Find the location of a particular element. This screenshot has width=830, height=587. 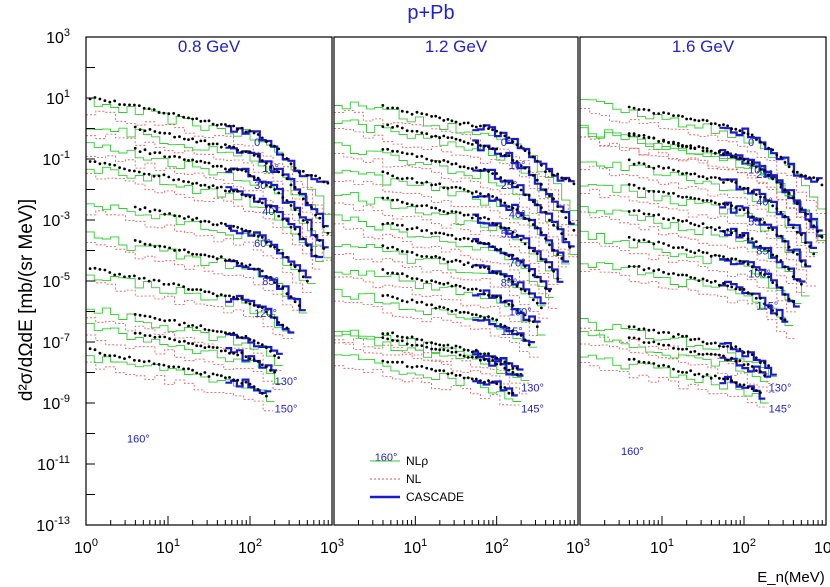

angle-label: 130° is located at coordinates (780, 388).